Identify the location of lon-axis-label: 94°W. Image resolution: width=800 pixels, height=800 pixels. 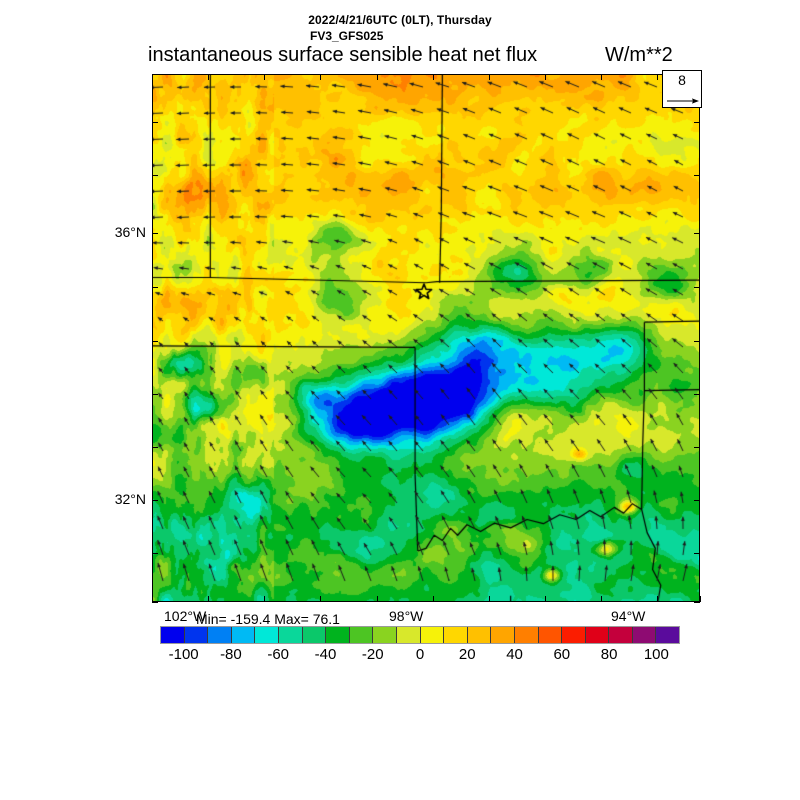
(628, 616).